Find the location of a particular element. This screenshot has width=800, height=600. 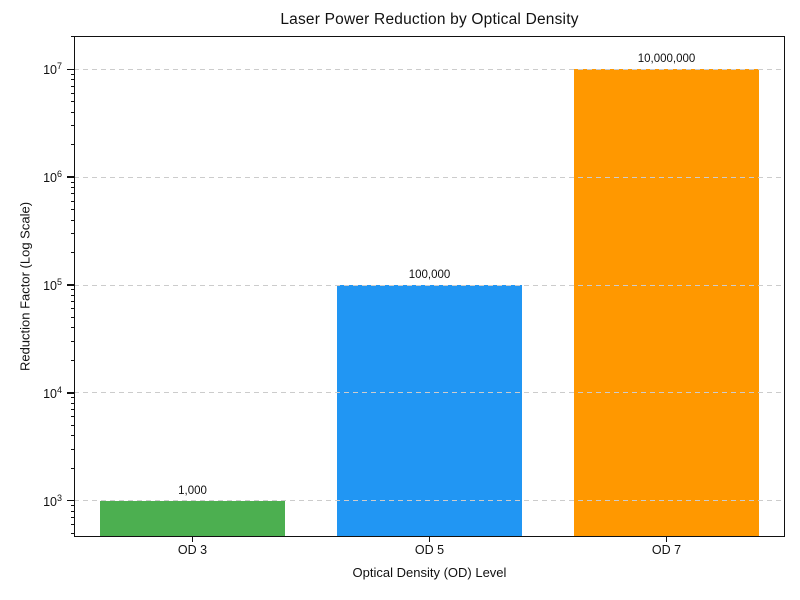

y-tick-label: 10⁴ is located at coordinates (52, 392).